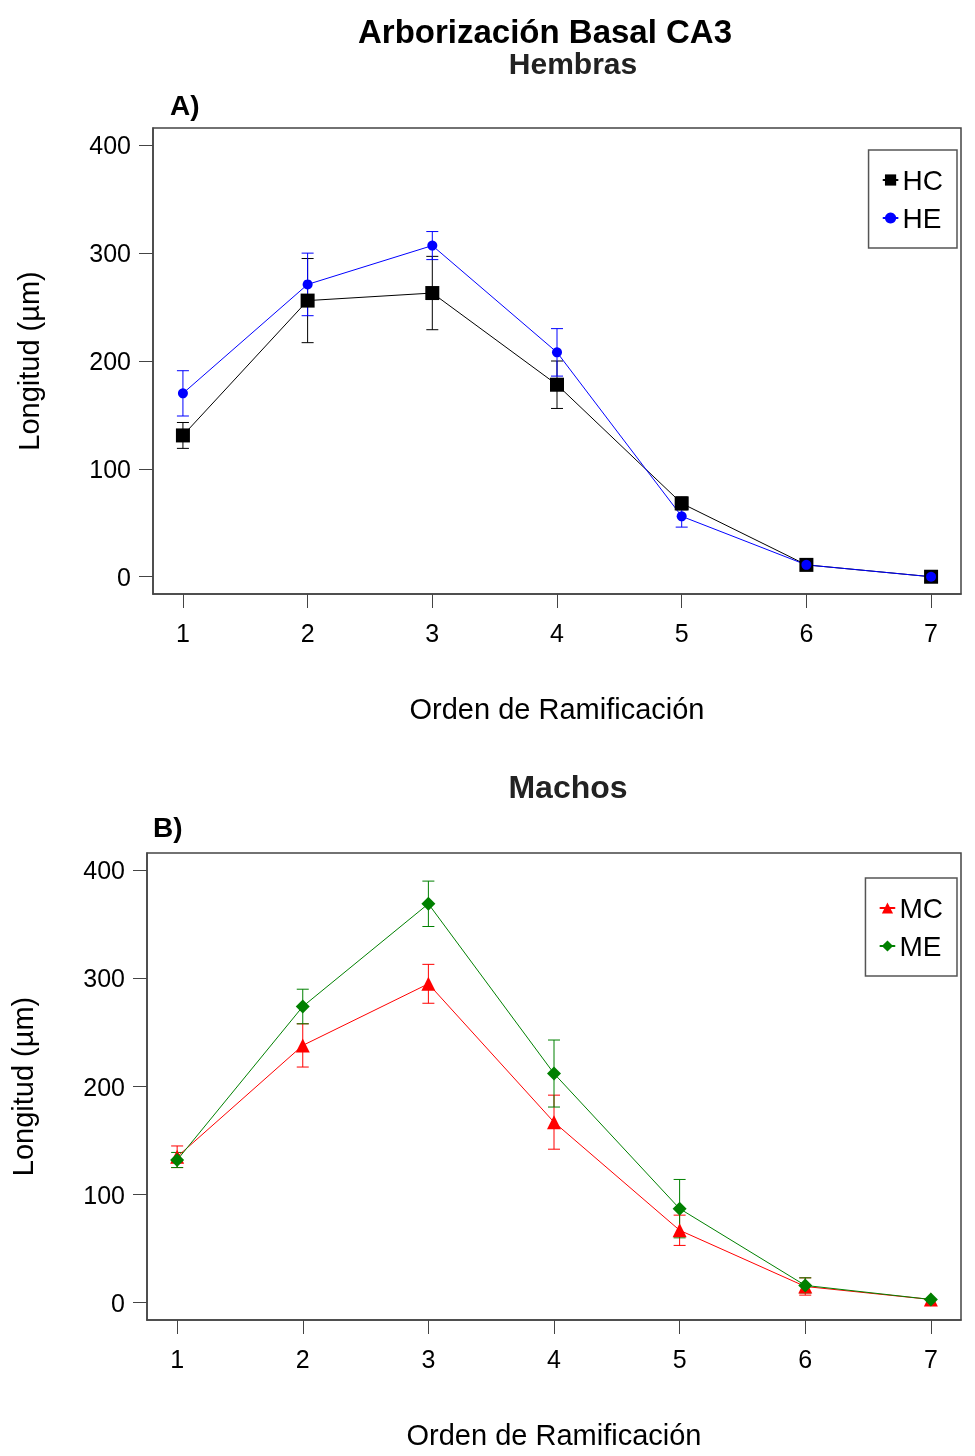  What do you see at coordinates (185, 105) in the screenshot?
I see `text: A)` at bounding box center [185, 105].